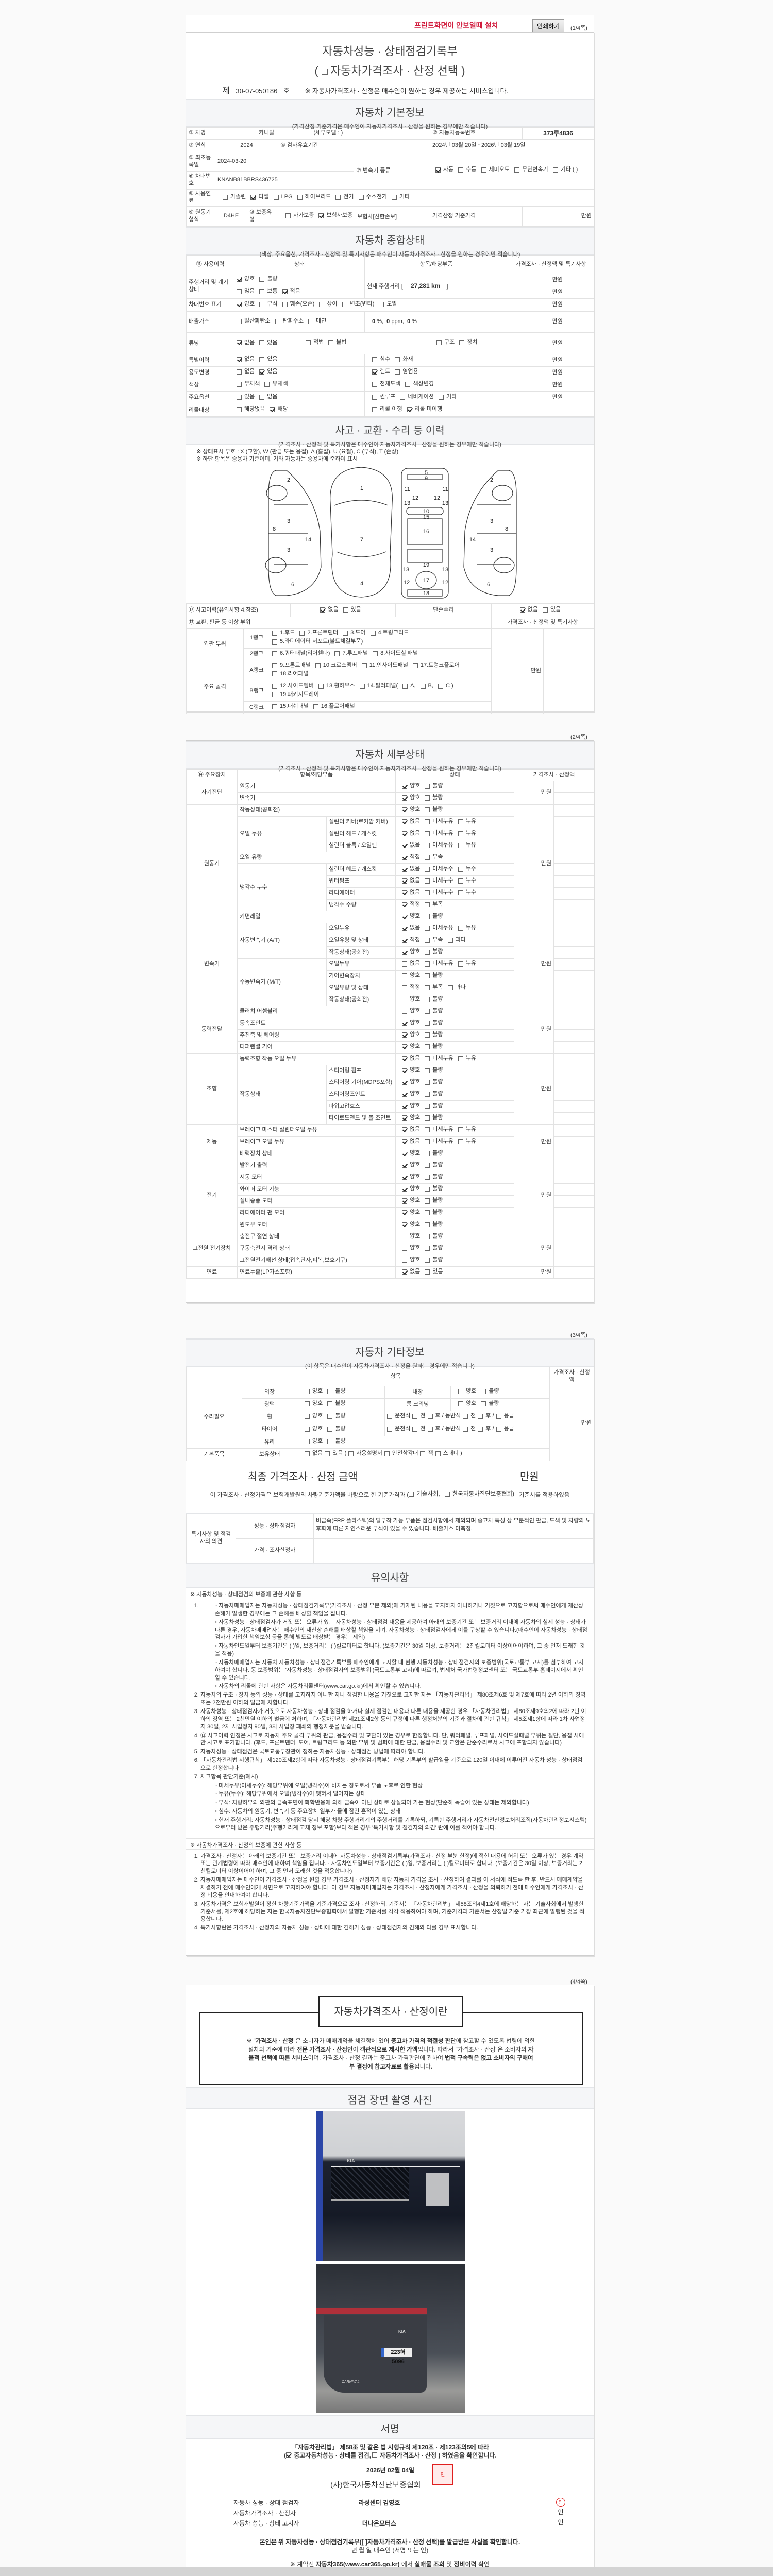 The height and width of the screenshot is (2576, 773). What do you see at coordinates (456, 940) in the screenshot?
I see `checkbox-option: 과다` at bounding box center [456, 940].